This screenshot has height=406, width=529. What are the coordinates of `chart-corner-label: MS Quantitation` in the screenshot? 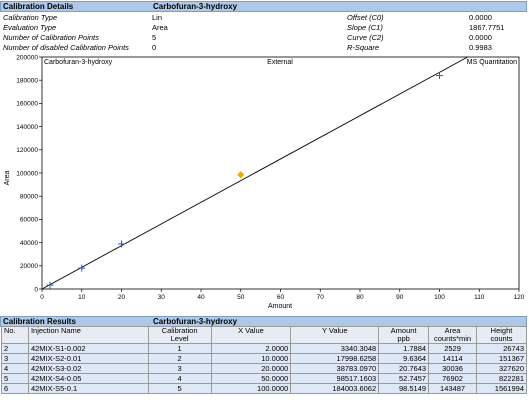 It's located at (492, 62).